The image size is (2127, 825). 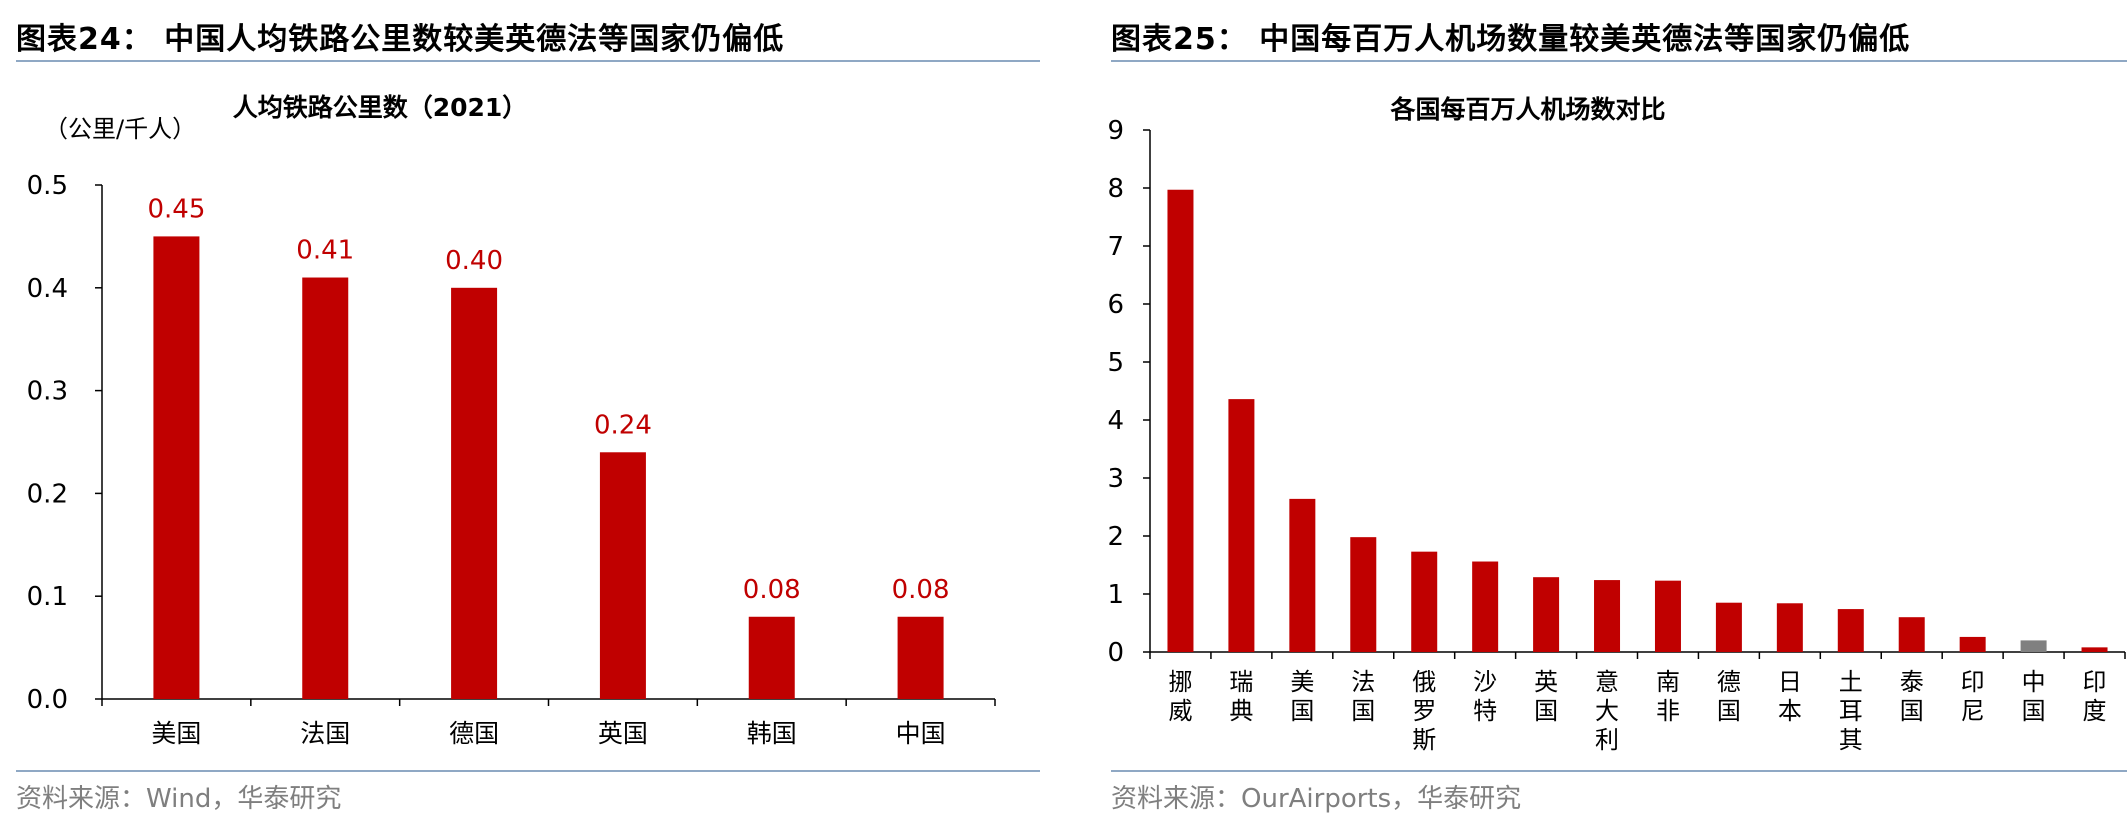 What do you see at coordinates (1115, 595) in the screenshot?
I see `right-y-tick-label: 1` at bounding box center [1115, 595].